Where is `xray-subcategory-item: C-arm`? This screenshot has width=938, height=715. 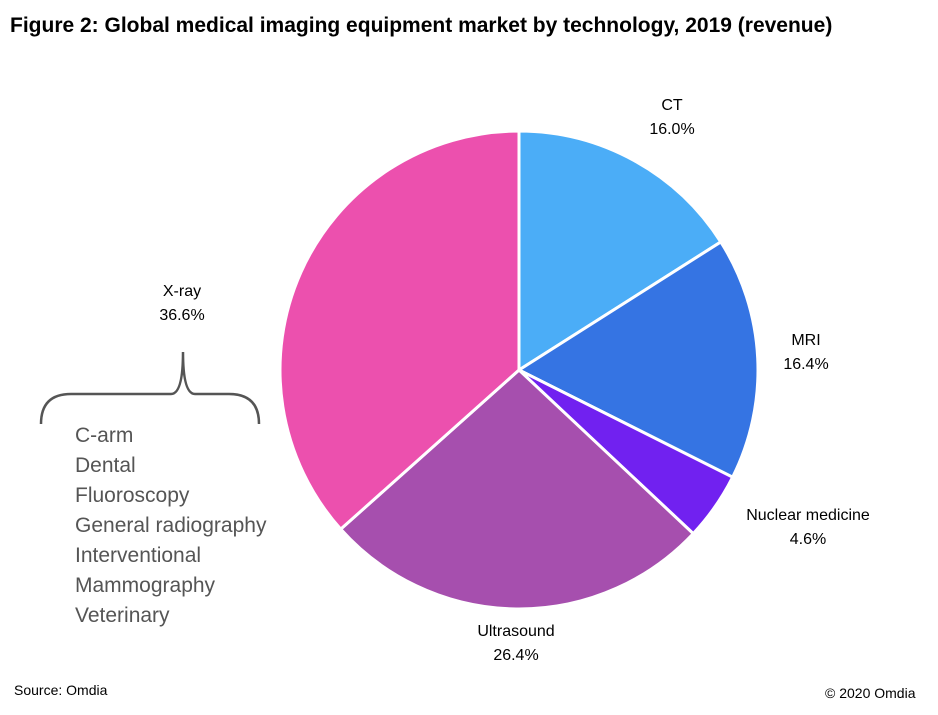 xray-subcategory-item: C-arm is located at coordinates (104, 435).